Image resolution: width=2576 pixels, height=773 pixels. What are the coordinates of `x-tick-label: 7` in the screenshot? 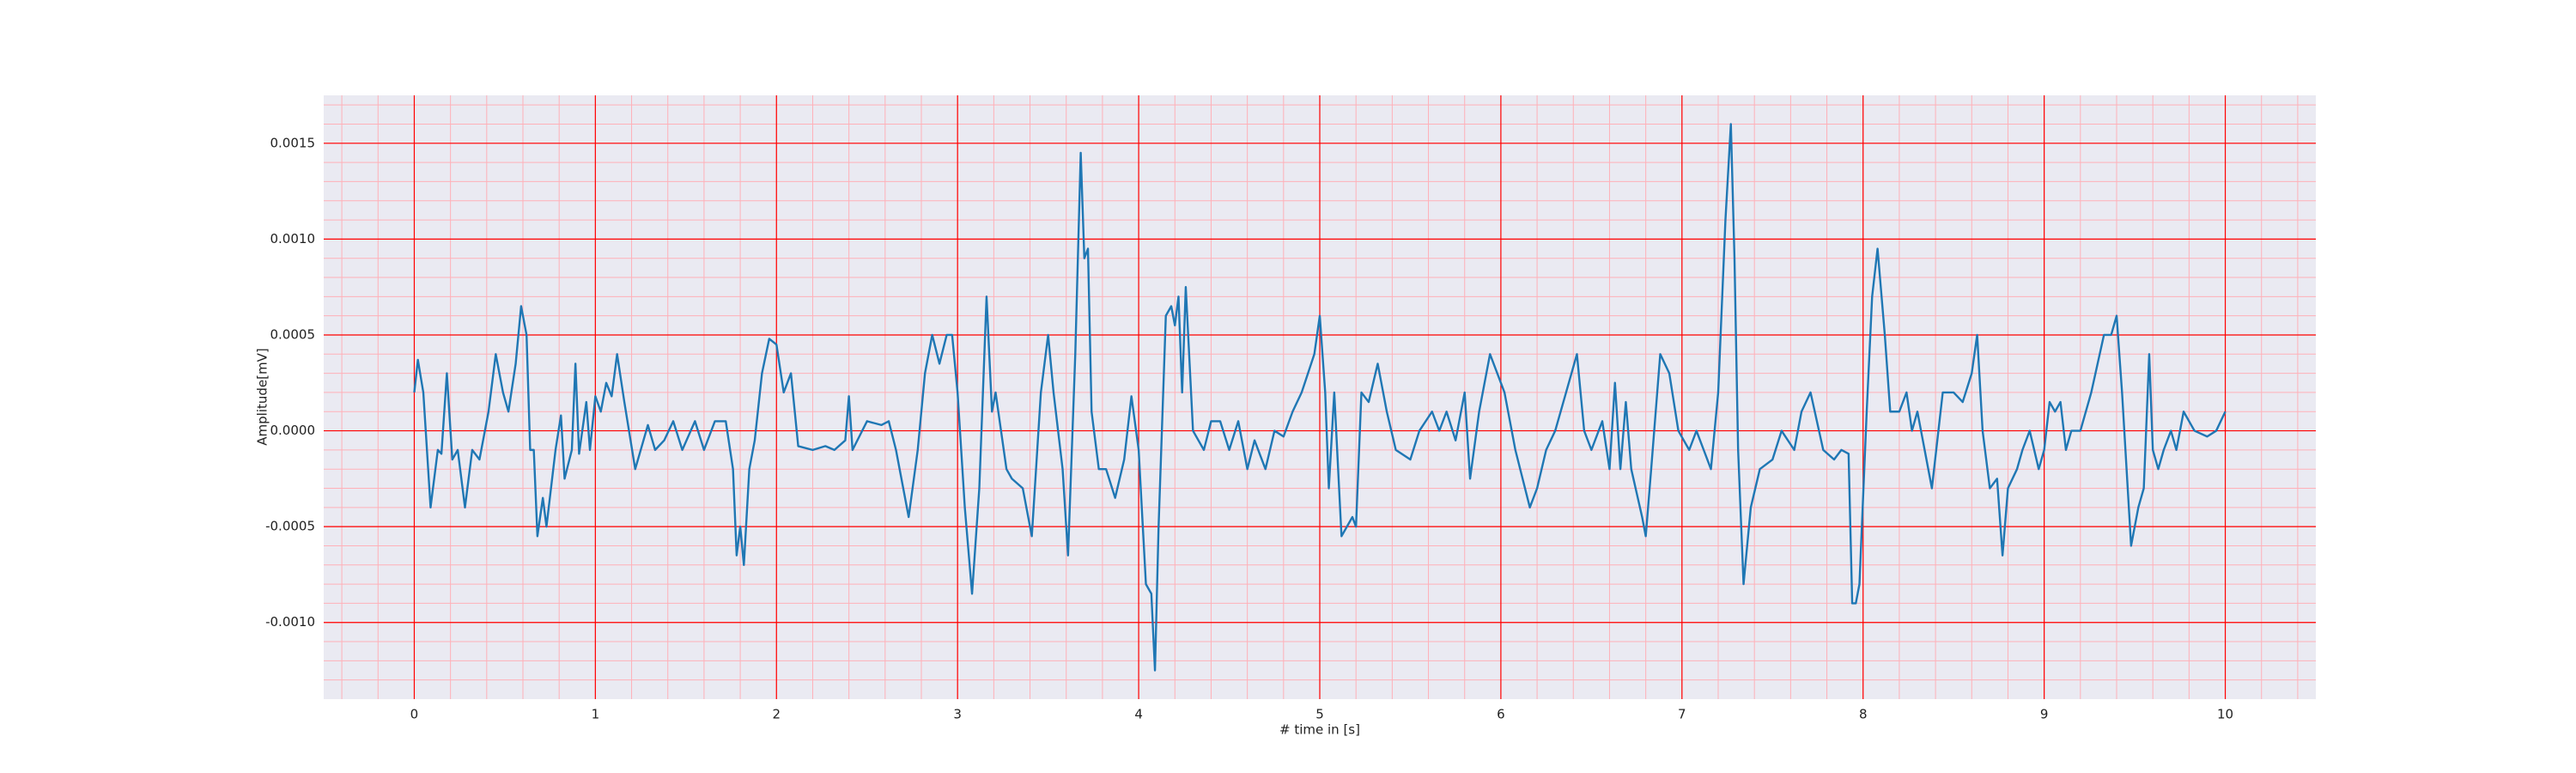 It's located at (1682, 714).